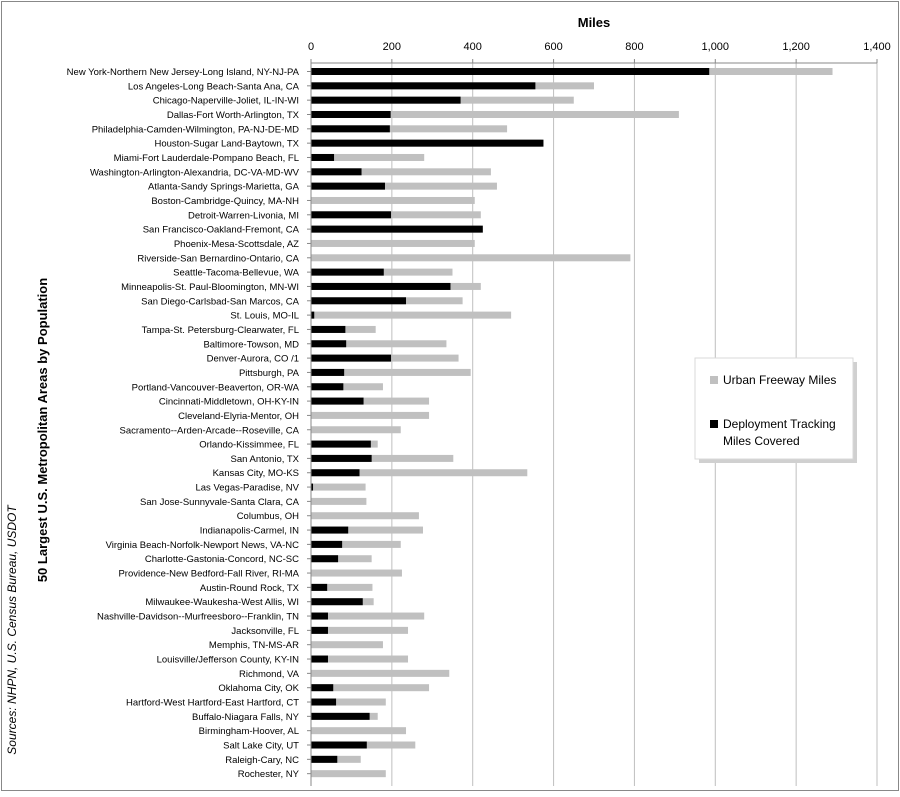  What do you see at coordinates (236, 273) in the screenshot?
I see `category-label: Seattle-Tacoma-Bellevue, WA` at bounding box center [236, 273].